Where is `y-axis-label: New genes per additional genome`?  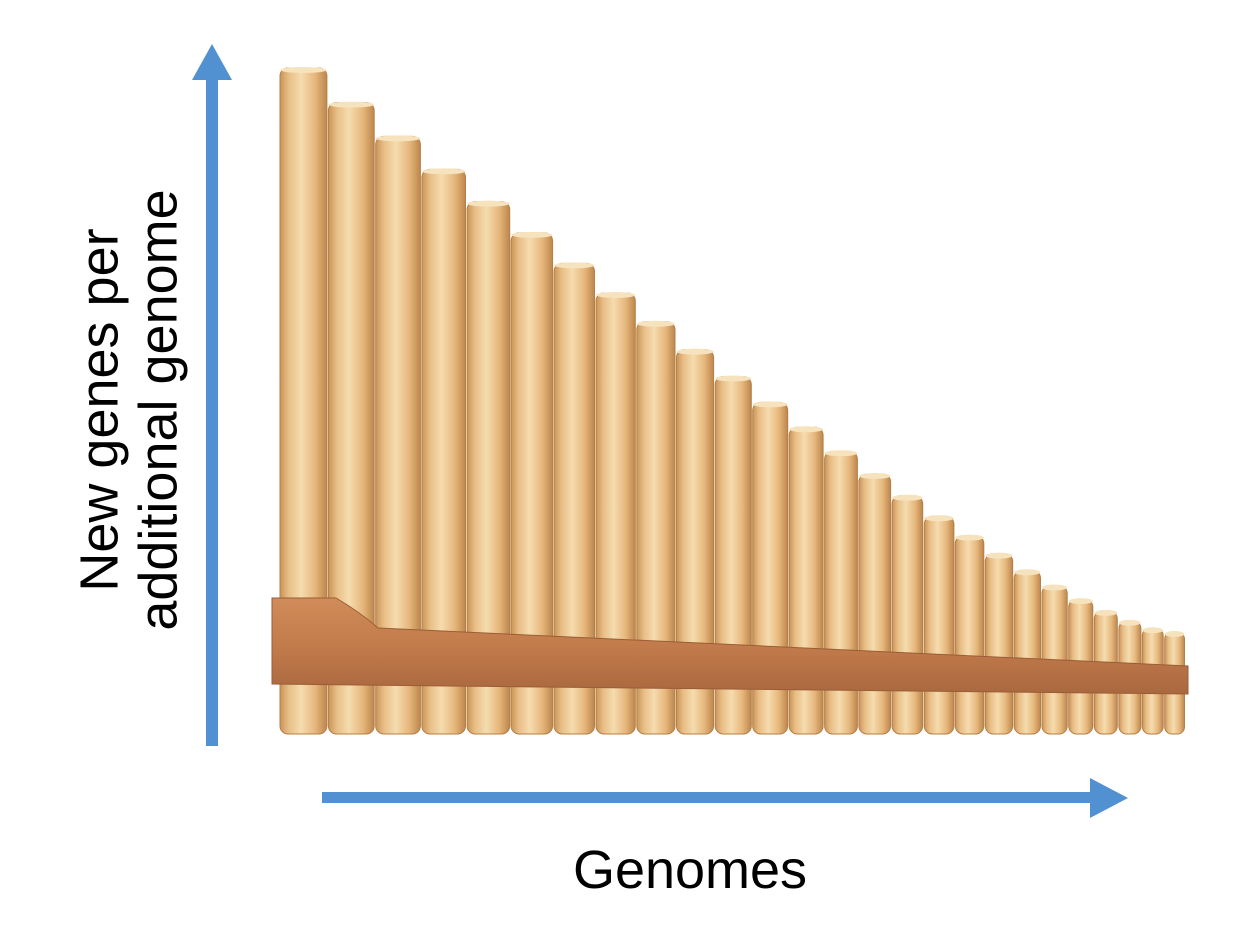
y-axis-label: New genes per additional genome is located at coordinates (129, 410).